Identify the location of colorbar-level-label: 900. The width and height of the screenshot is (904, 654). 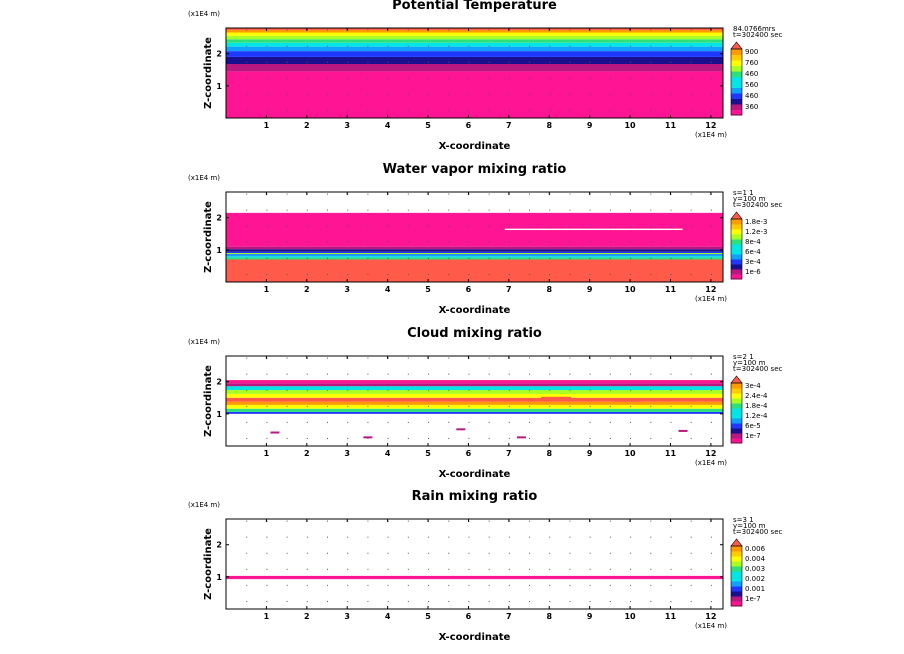
(751, 52).